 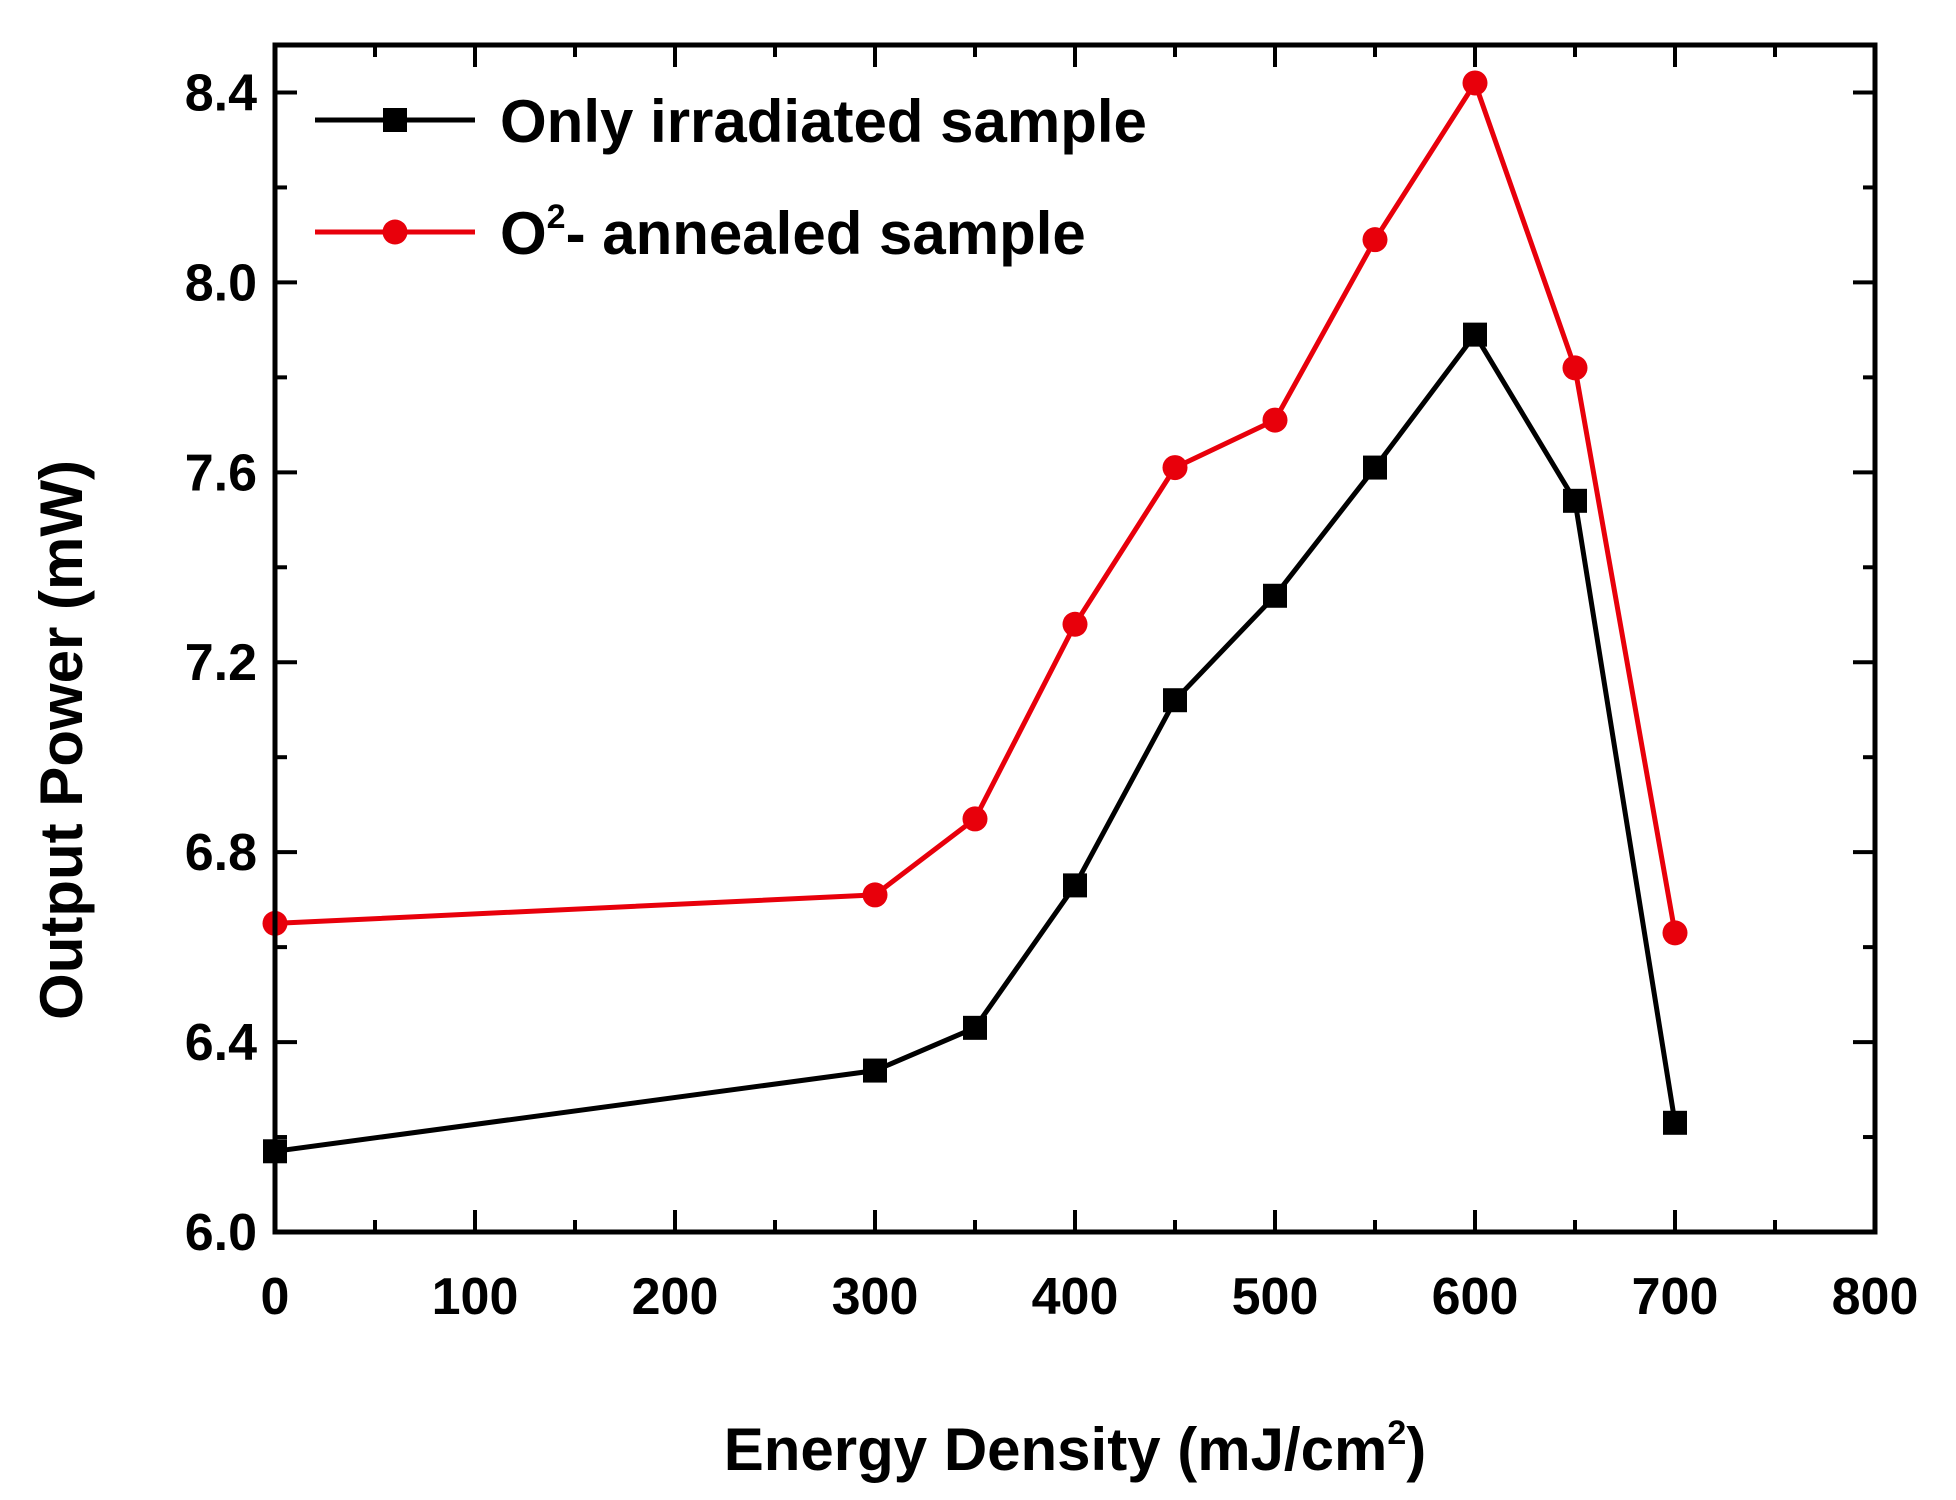 What do you see at coordinates (221, 473) in the screenshot?
I see `y-tick-label: 7.6` at bounding box center [221, 473].